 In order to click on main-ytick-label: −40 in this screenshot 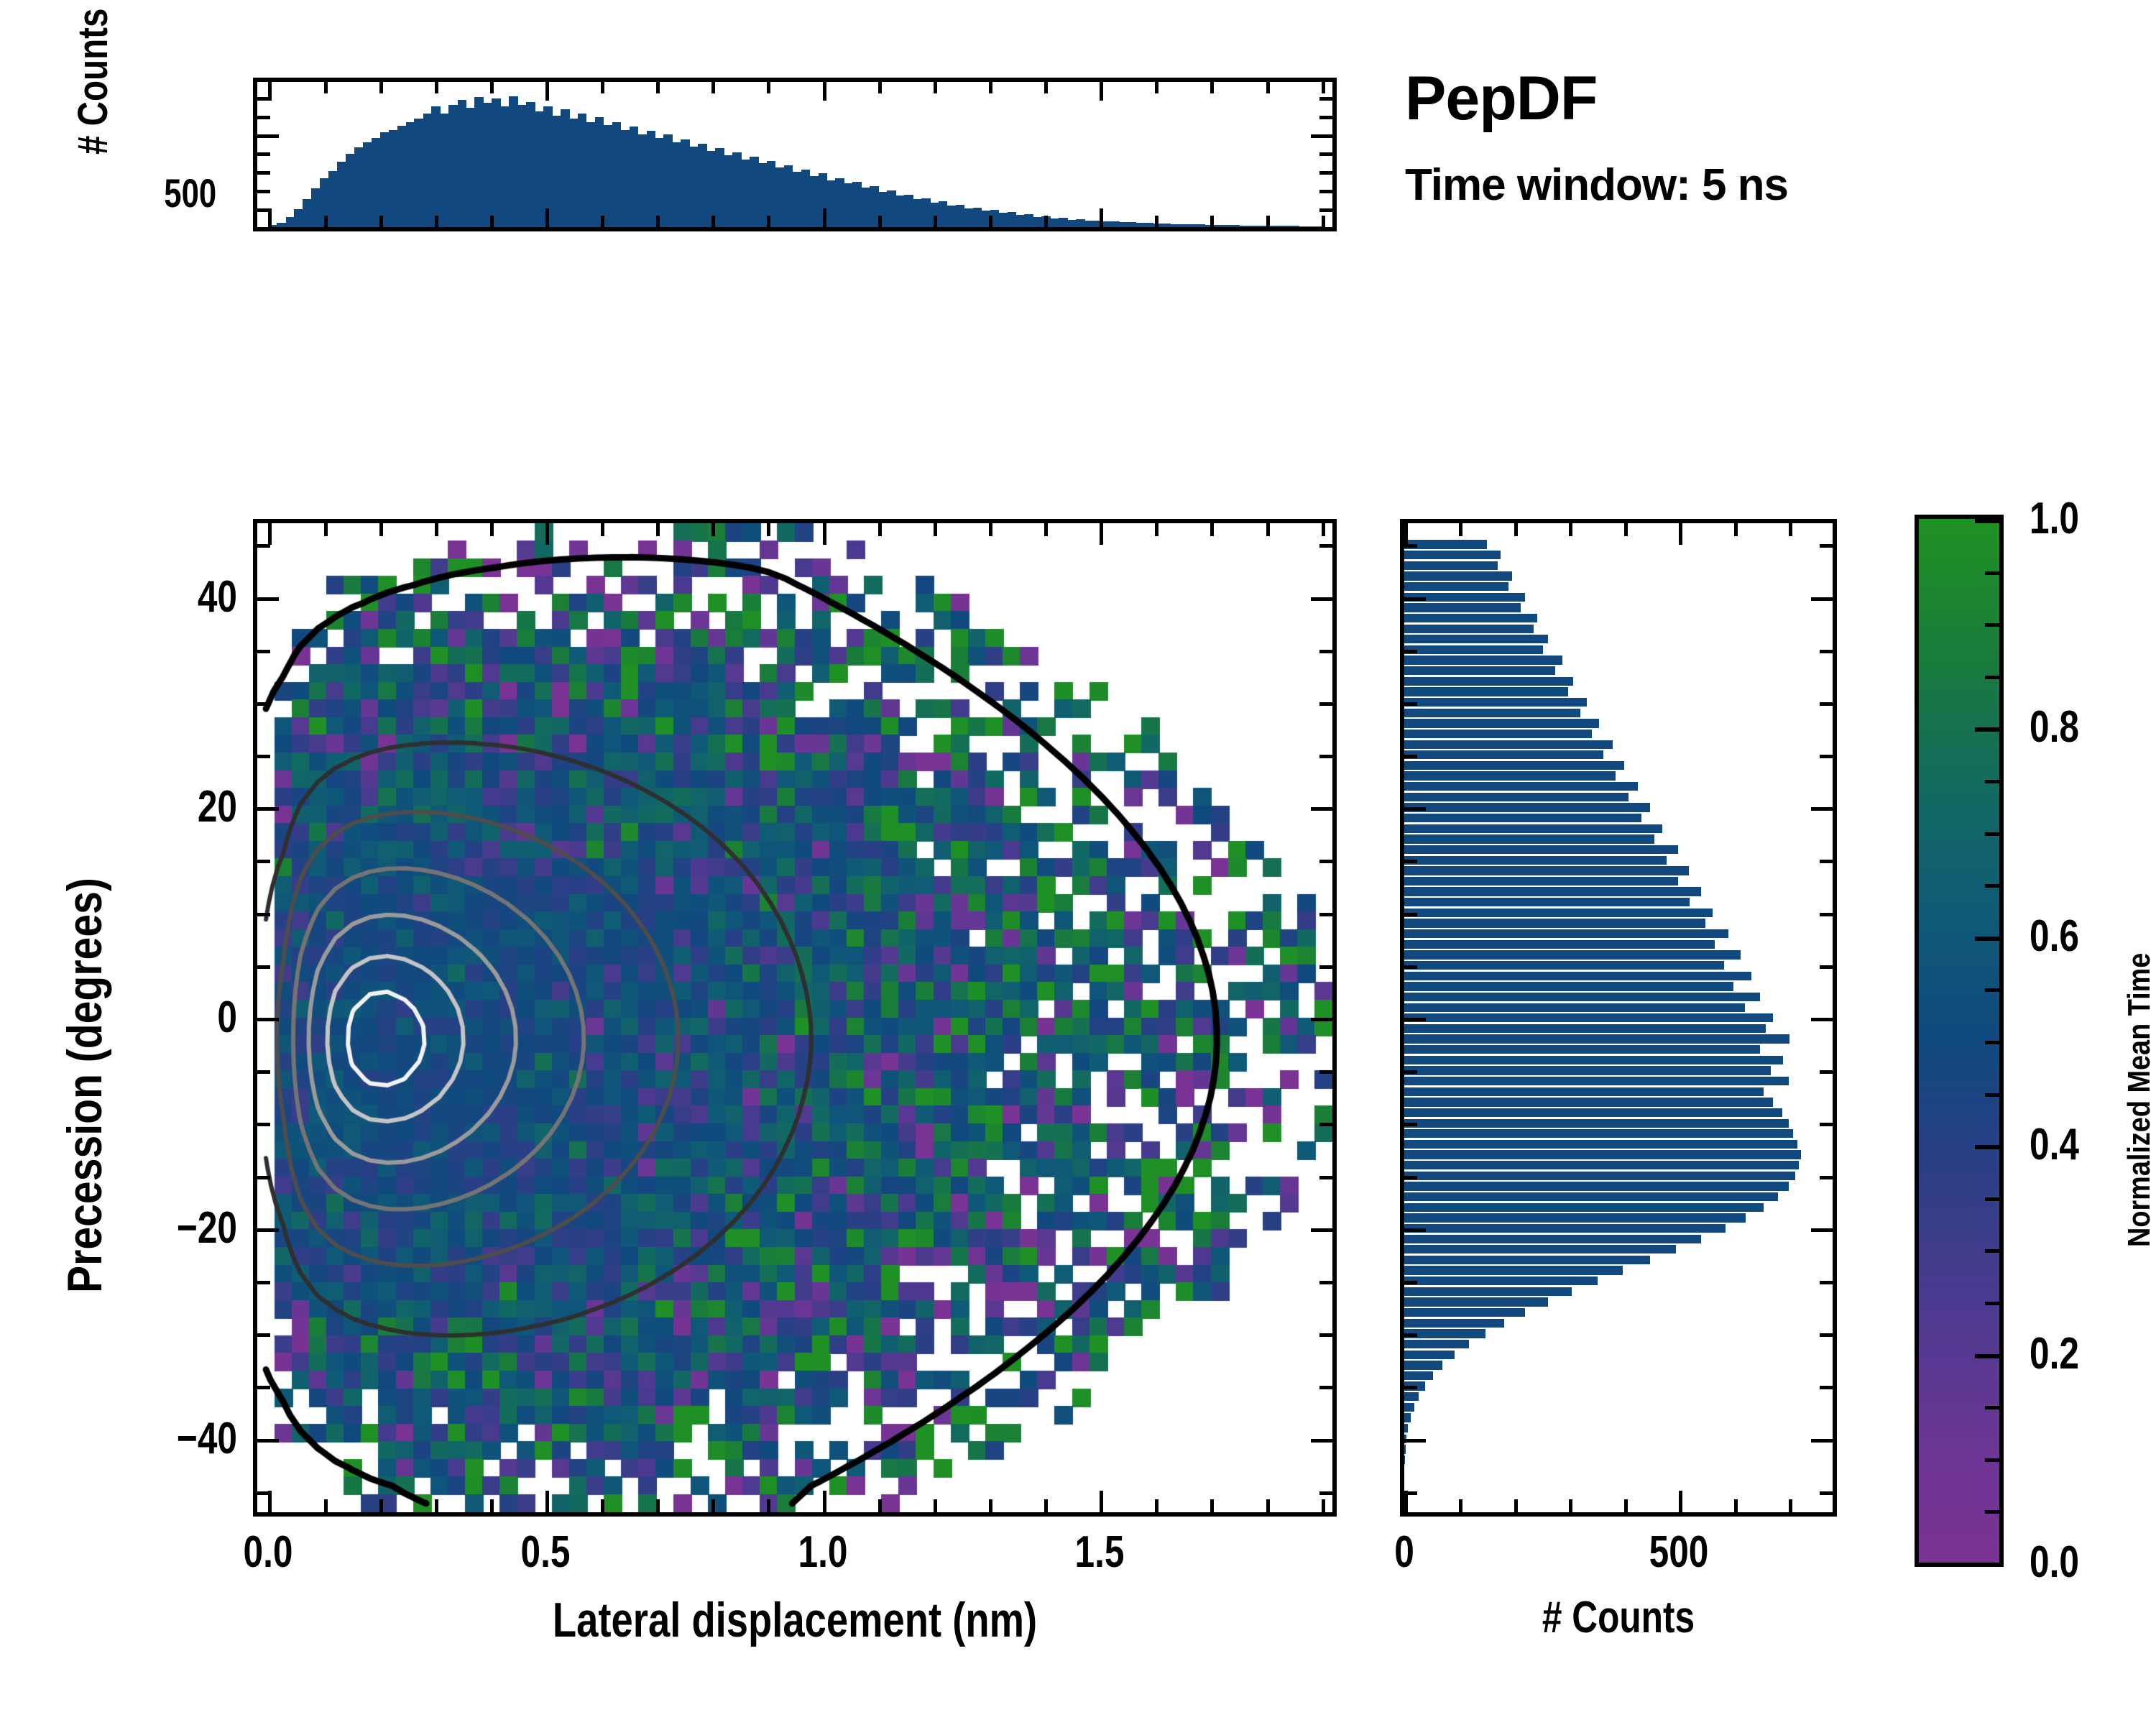, I will do `click(206, 1438)`.